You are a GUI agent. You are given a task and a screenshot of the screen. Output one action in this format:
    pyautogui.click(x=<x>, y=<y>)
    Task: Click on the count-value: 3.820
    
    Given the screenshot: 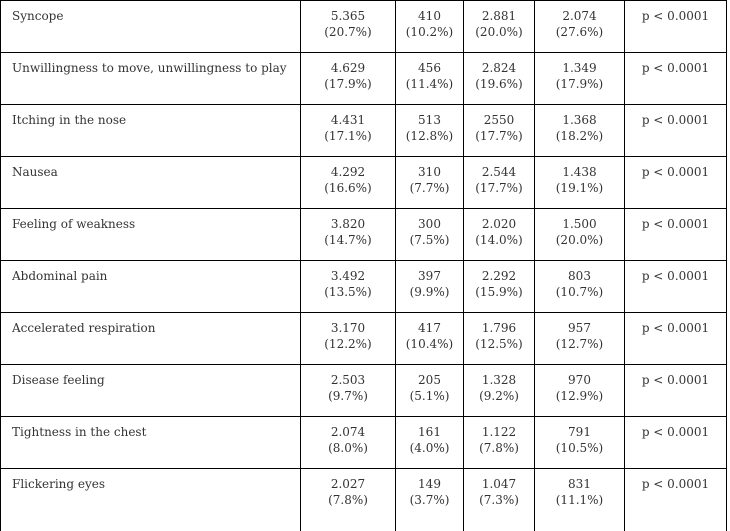 What is the action you would take?
    pyautogui.click(x=348, y=224)
    